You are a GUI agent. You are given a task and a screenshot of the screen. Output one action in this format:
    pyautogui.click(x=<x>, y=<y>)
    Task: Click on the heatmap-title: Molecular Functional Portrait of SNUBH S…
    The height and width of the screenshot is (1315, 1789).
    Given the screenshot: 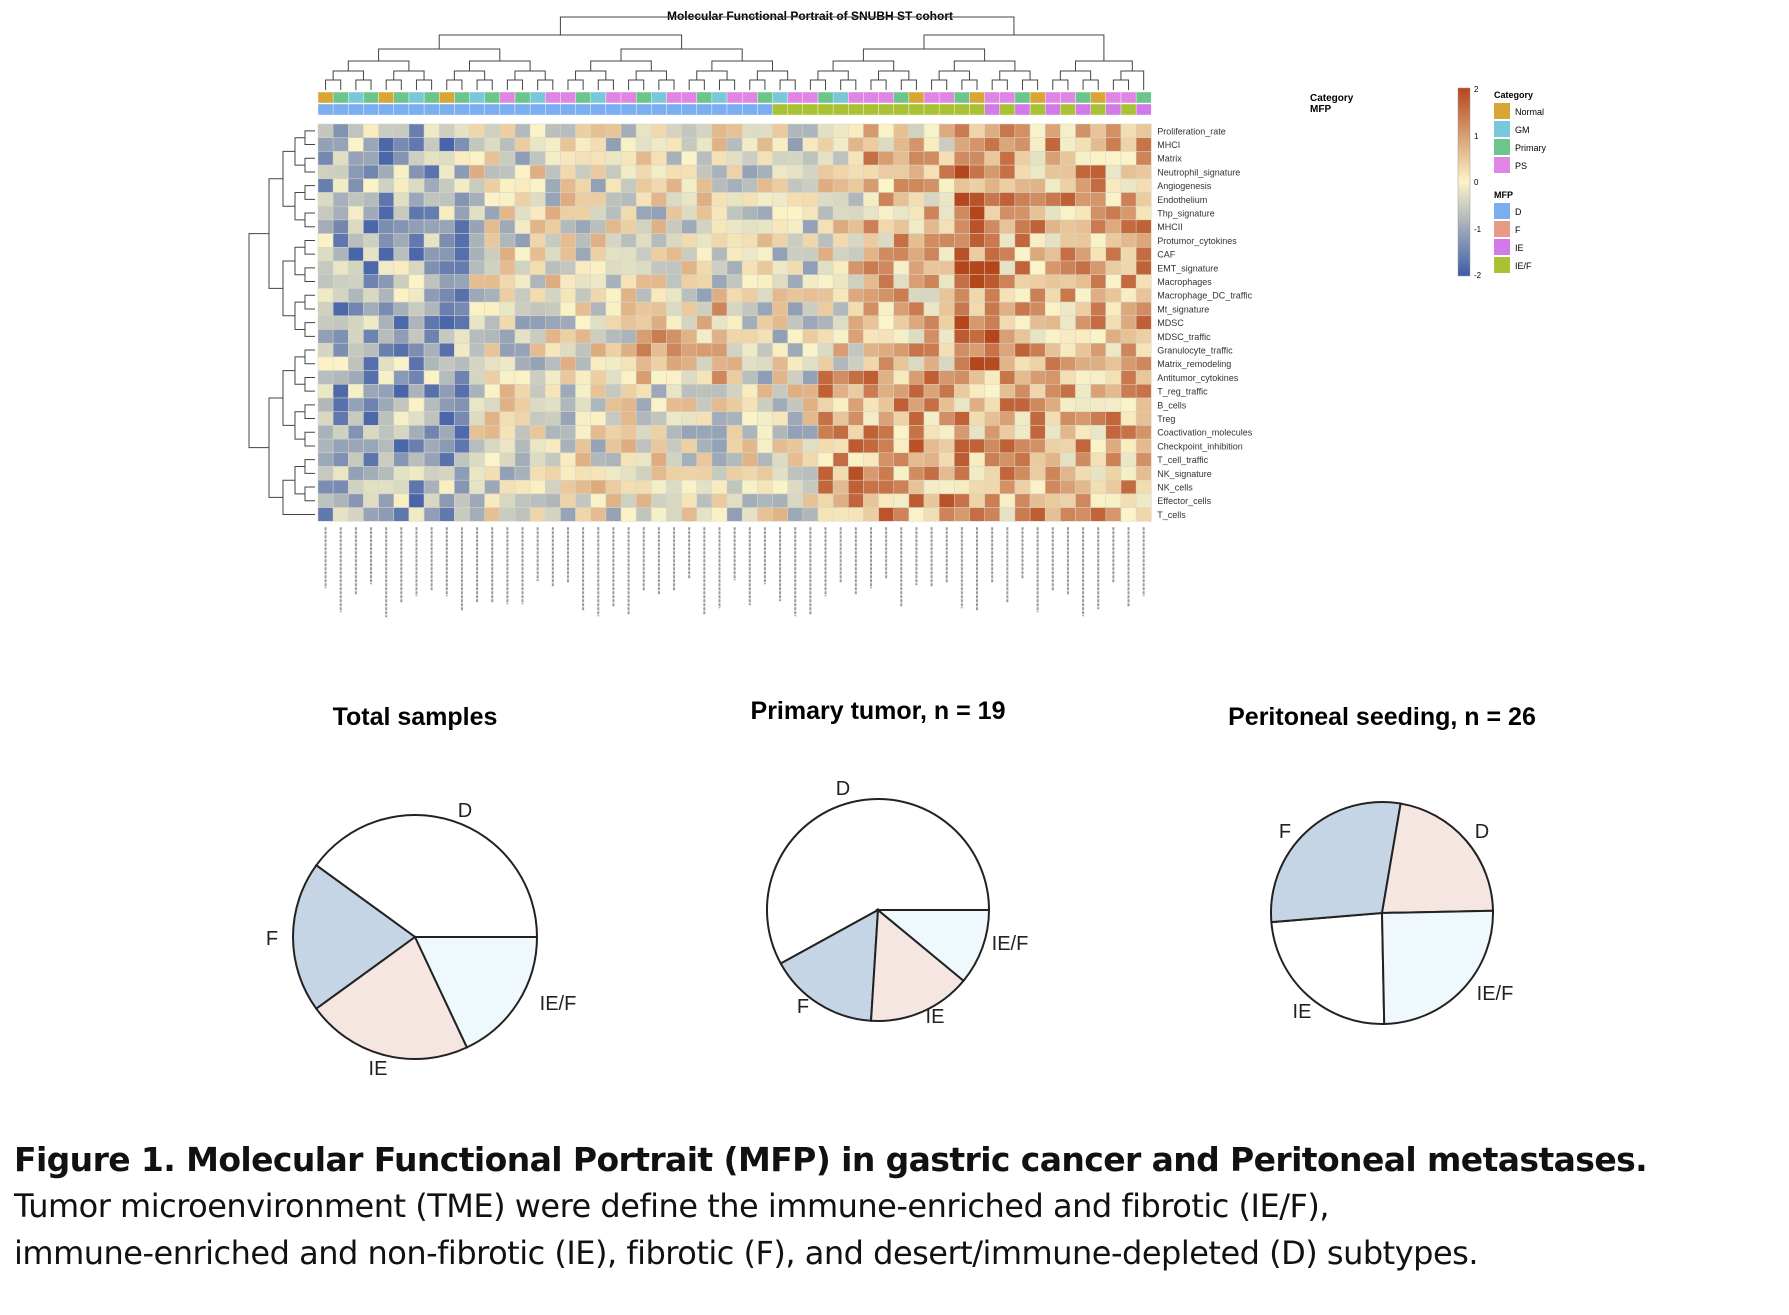 What is the action you would take?
    pyautogui.click(x=810, y=16)
    